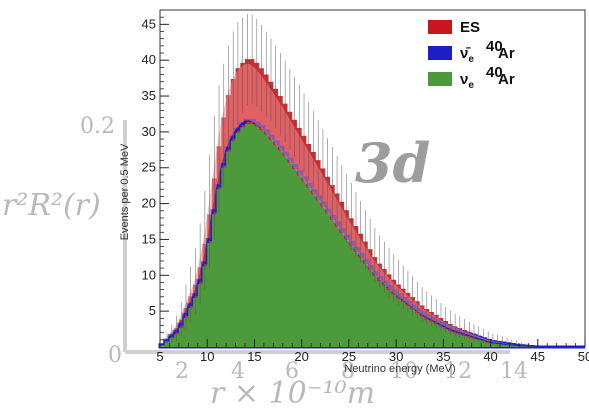 The width and height of the screenshot is (589, 411). I want to click on legend-label-es: ES, so click(470, 27).